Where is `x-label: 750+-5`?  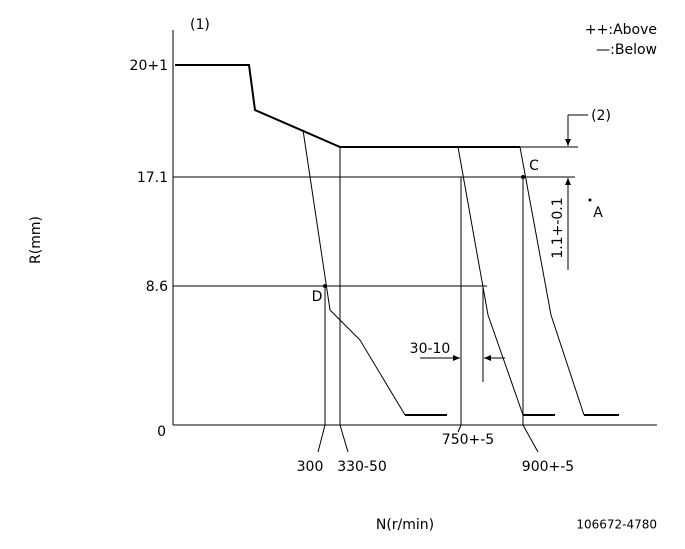 x-label: 750+-5 is located at coordinates (468, 440).